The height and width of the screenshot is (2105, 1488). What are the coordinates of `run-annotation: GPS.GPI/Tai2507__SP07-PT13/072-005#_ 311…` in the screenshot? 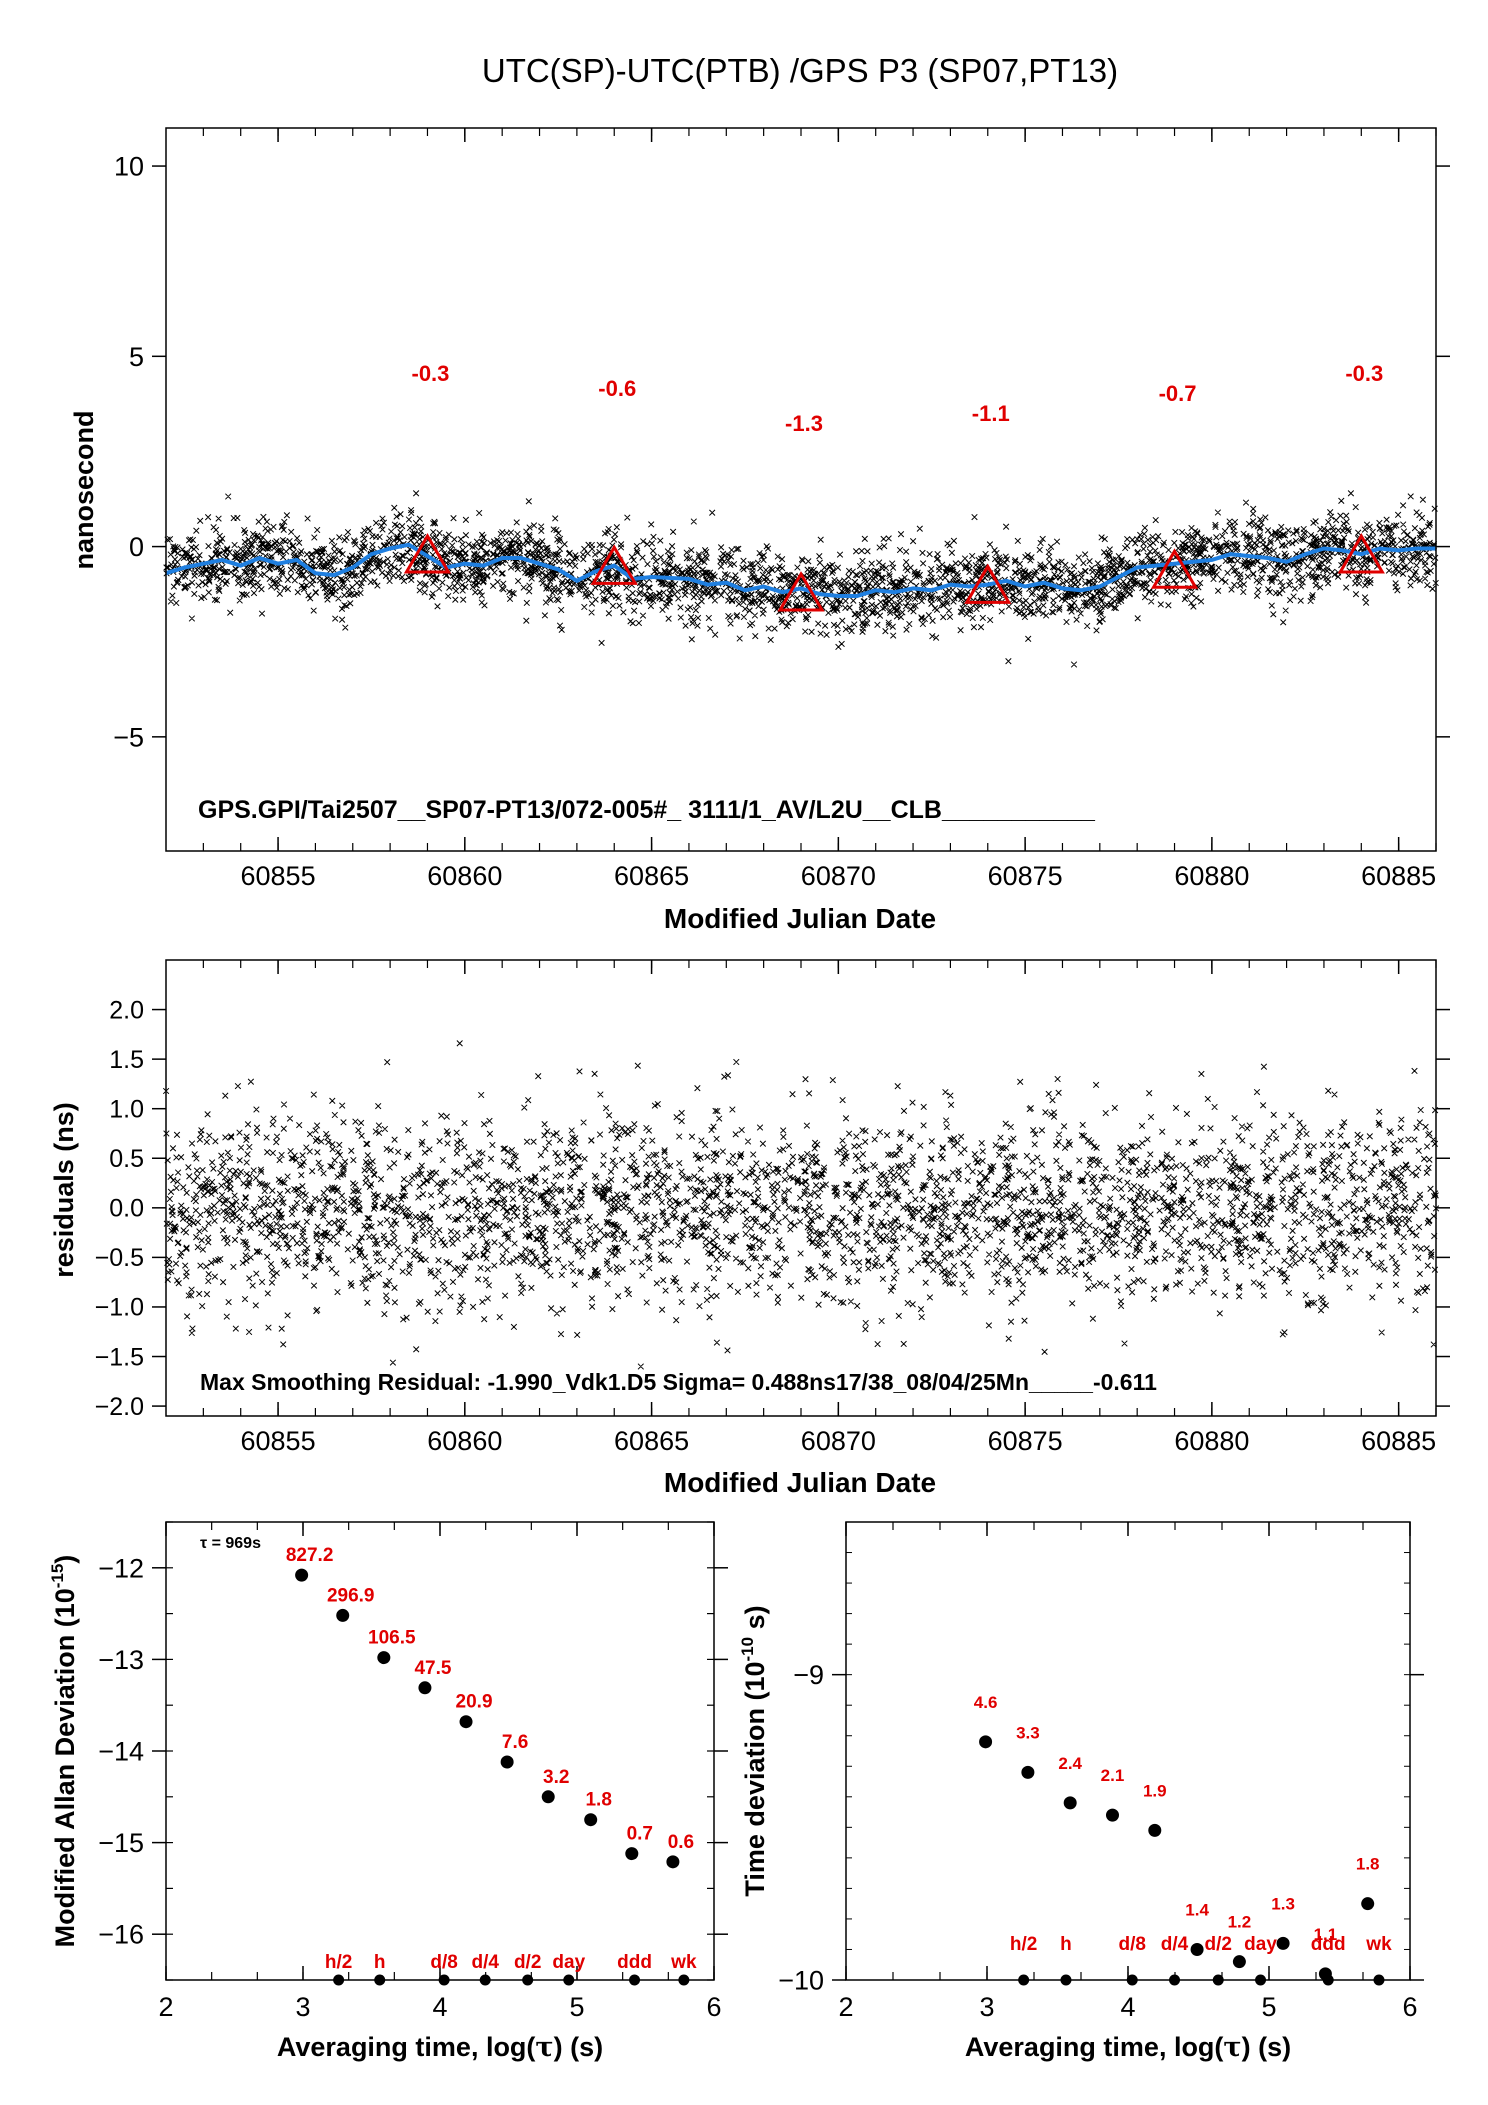 It's located at (647, 810).